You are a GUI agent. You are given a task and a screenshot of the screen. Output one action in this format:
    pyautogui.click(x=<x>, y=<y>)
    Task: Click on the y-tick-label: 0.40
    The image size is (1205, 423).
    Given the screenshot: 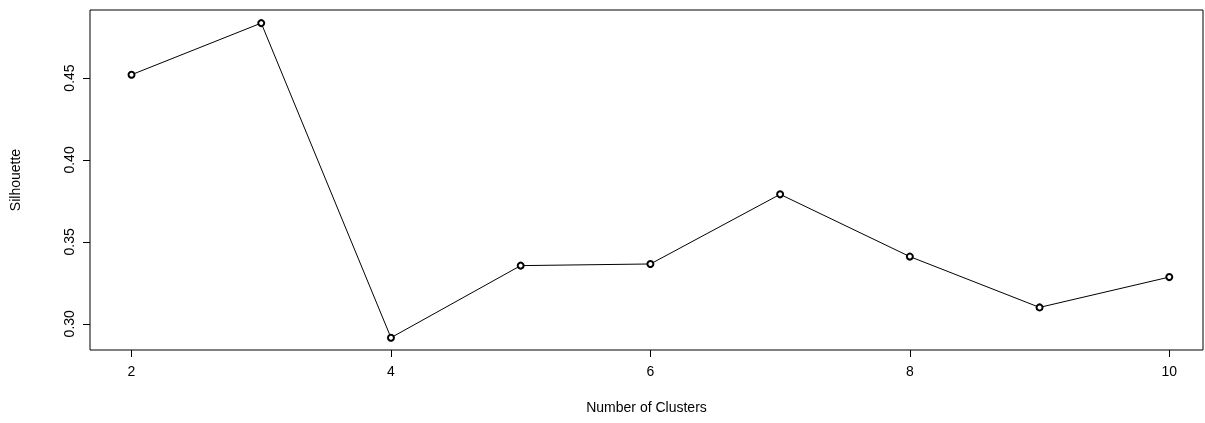 What is the action you would take?
    pyautogui.click(x=69, y=160)
    